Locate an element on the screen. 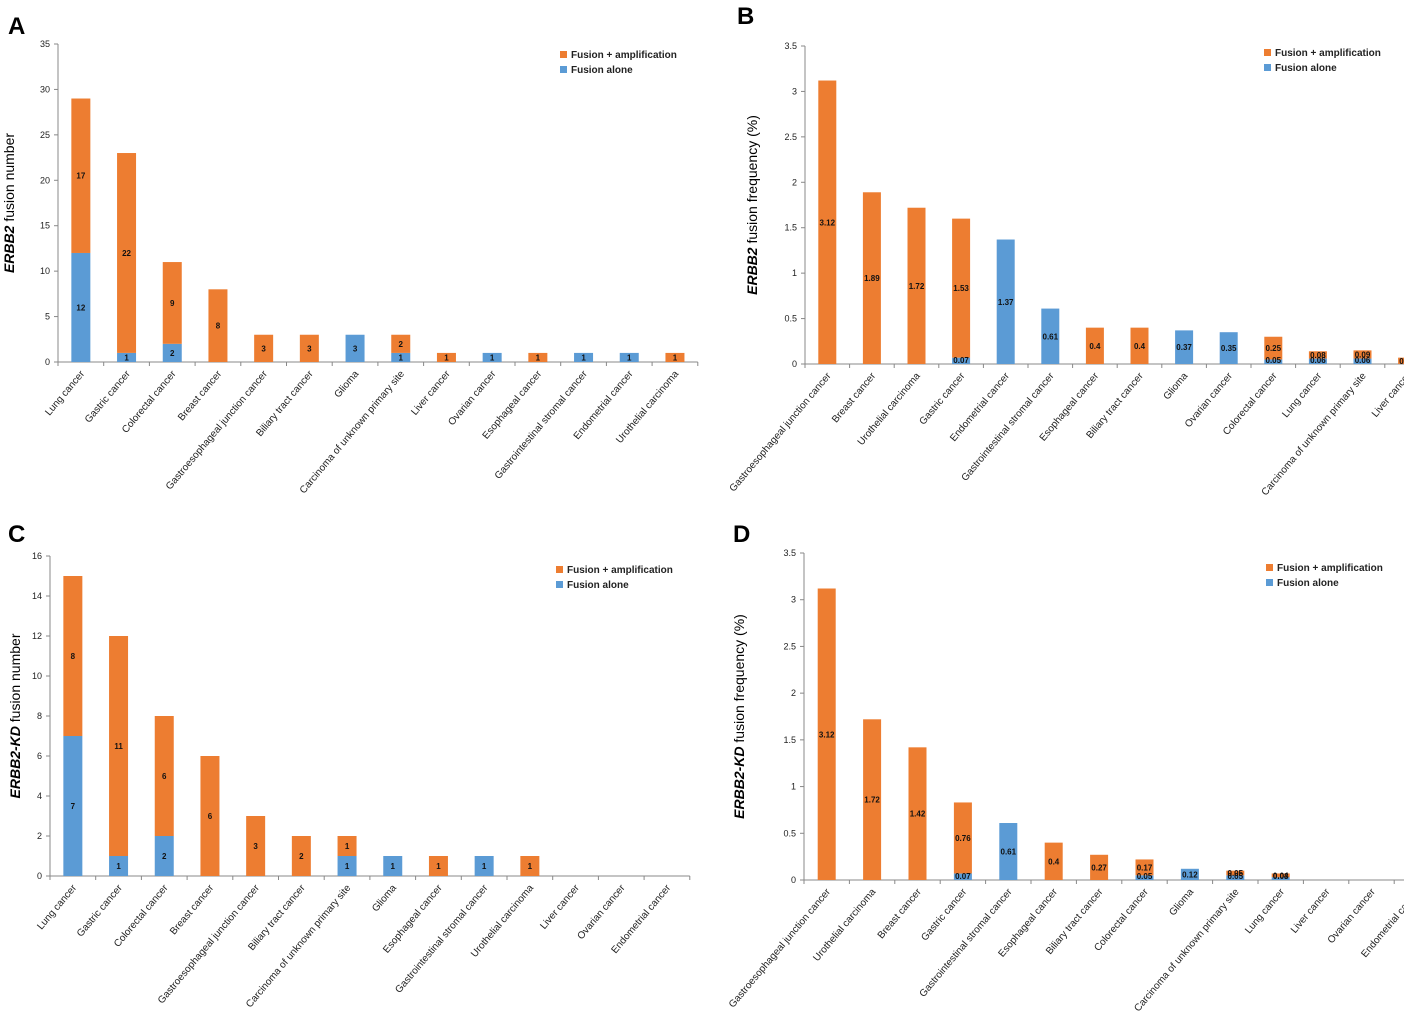 This screenshot has width=1404, height=1013. y-tick-label: 3.5 is located at coordinates (790, 46).